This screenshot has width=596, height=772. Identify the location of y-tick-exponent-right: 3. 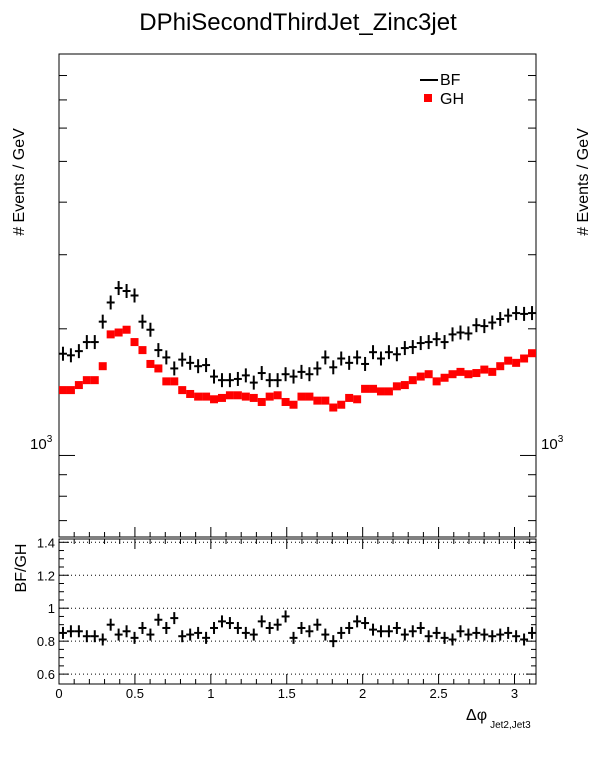
(561, 439).